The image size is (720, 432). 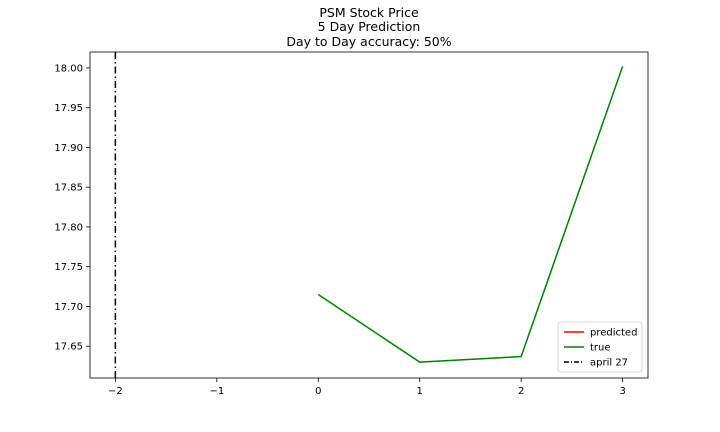 I want to click on y-tick-label: 17.65, so click(x=68, y=347).